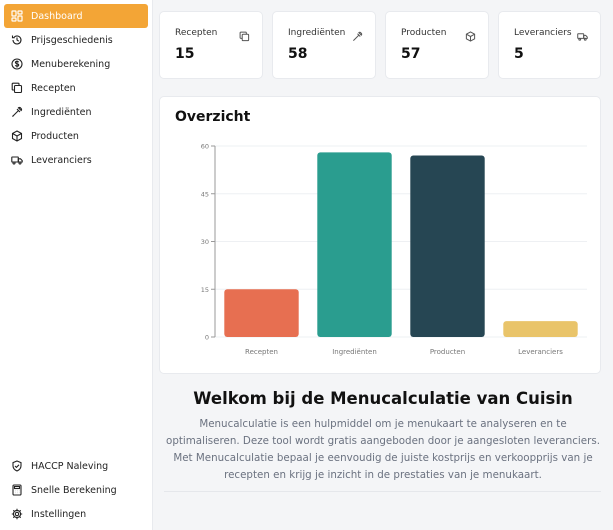 Image resolution: width=613 pixels, height=530 pixels. Describe the element at coordinates (70, 466) in the screenshot. I see `sidebar-item-label: HACCP Naleving` at that location.